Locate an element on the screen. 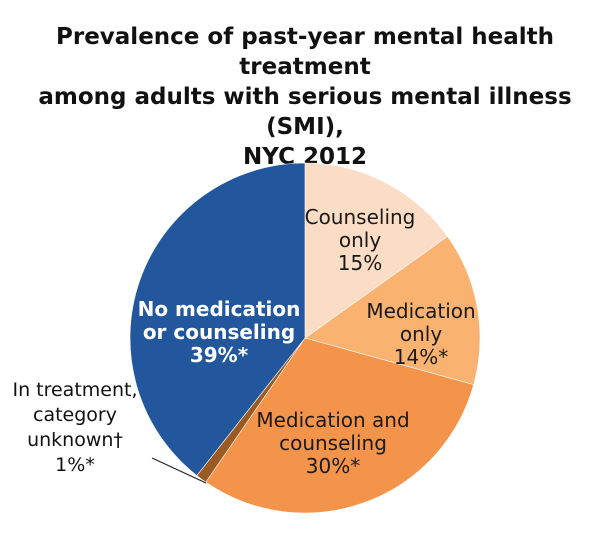 Image resolution: width=610 pixels, height=534 pixels. slice-label-no-medication-or-counseling-line-1: No medication is located at coordinates (219, 309).